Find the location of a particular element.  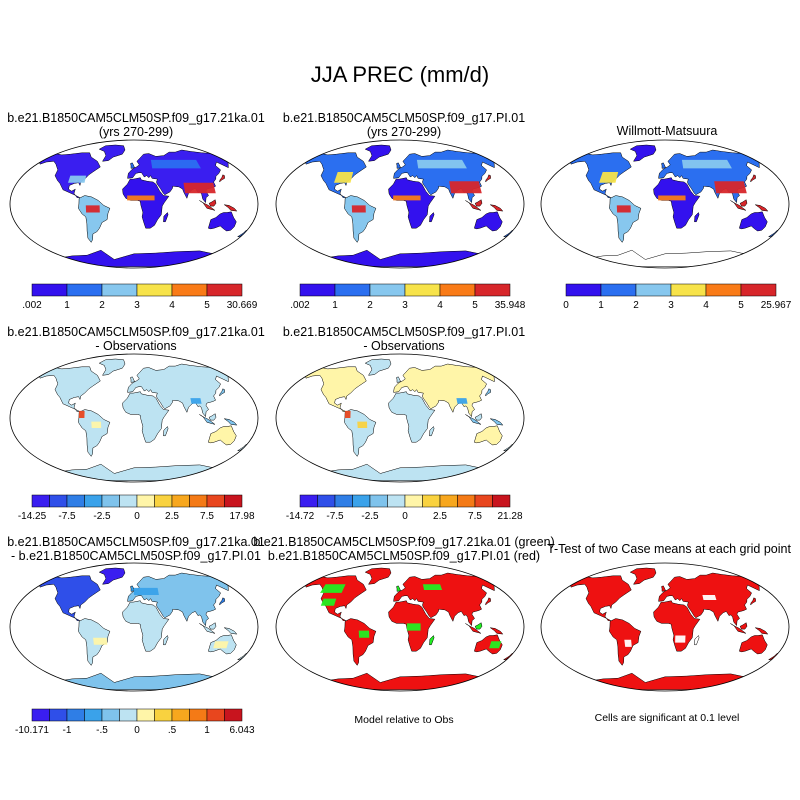

colorbar-pi-minus-obs: -14.72 -7.5 -2.5 0 2.5 7.5 21.28 is located at coordinates (404, 508).